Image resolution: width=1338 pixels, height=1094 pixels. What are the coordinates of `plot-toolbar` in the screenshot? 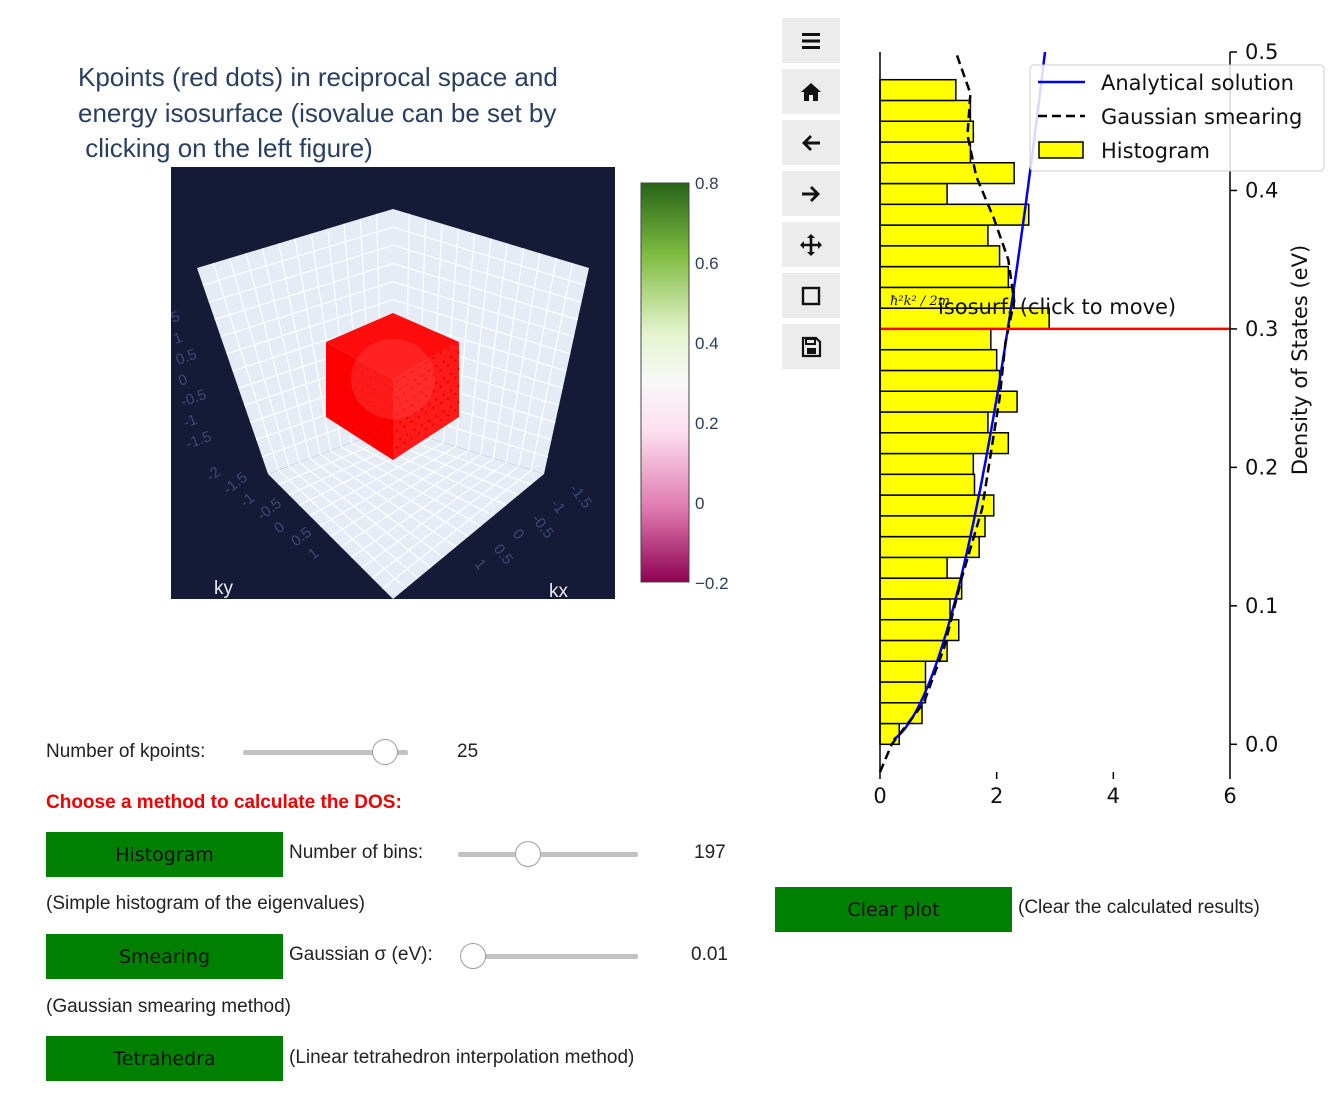 It's located at (811, 196).